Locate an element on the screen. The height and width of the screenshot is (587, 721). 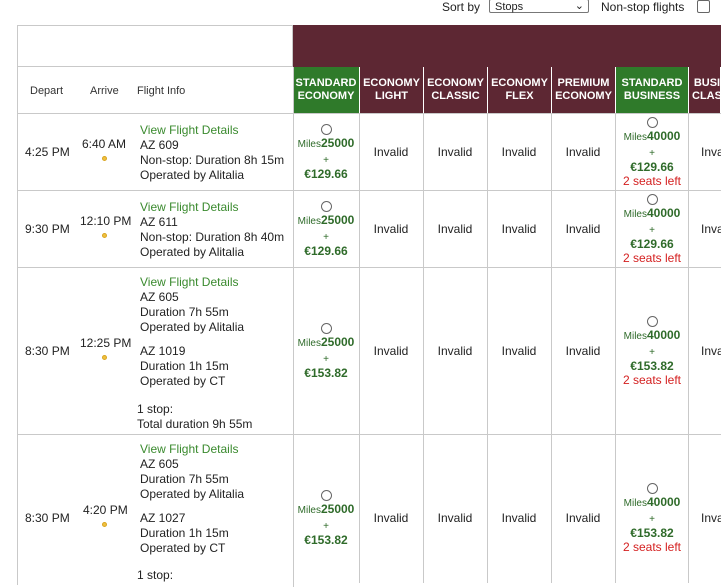
fare-header-premium-economy: PREMIUM ECONOMY is located at coordinates (584, 90).